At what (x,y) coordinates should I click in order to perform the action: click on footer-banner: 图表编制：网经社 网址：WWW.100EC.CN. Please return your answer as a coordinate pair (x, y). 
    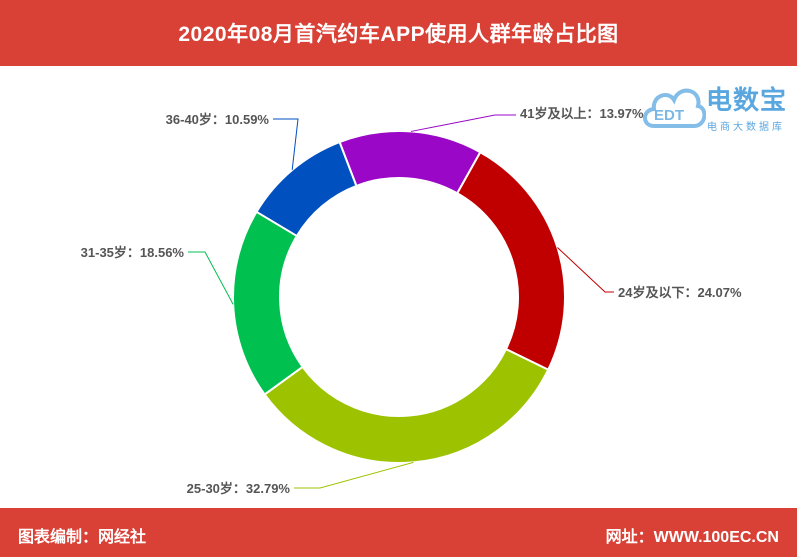
    Looking at the image, I should click on (398, 532).